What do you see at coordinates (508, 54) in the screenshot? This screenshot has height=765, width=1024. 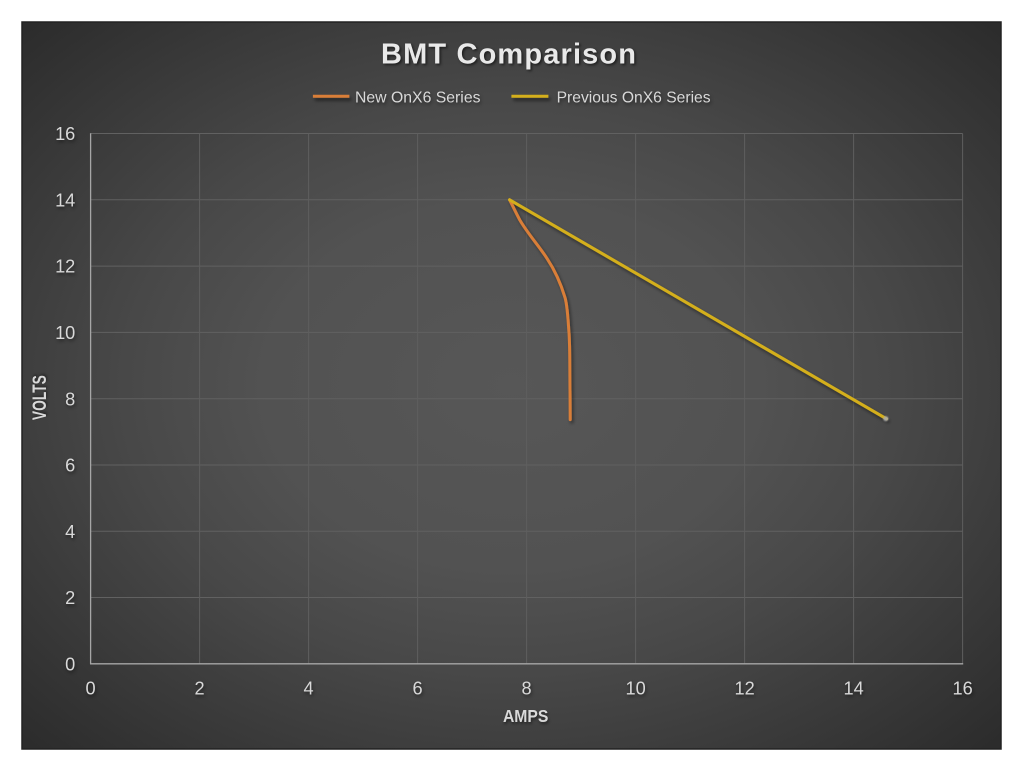 I see `svg-text: BMT Comparison` at bounding box center [508, 54].